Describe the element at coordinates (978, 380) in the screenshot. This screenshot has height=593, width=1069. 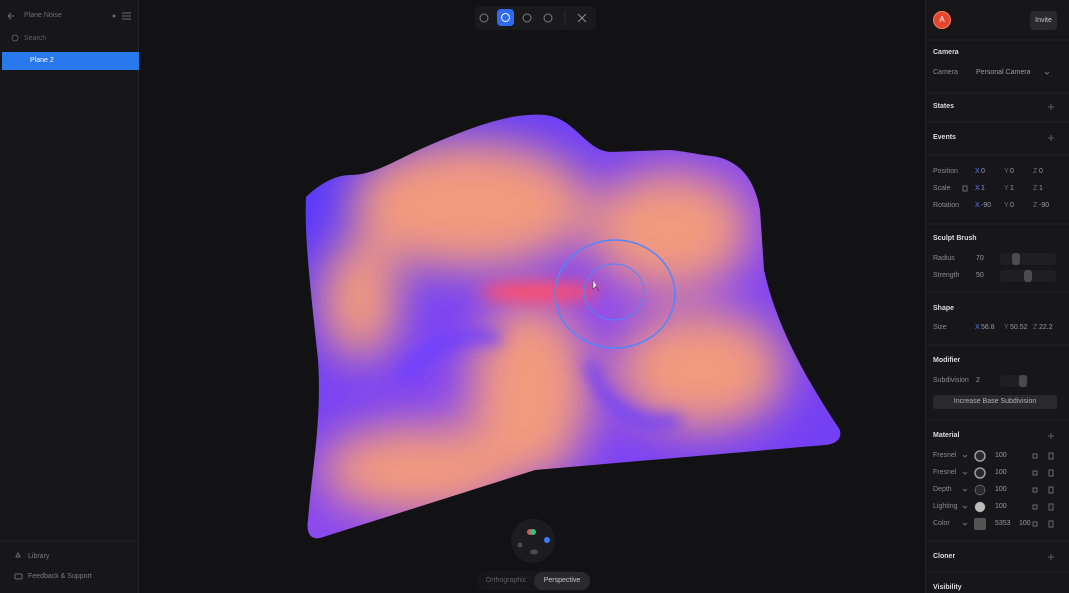
I see `param-value: 2` at that location.